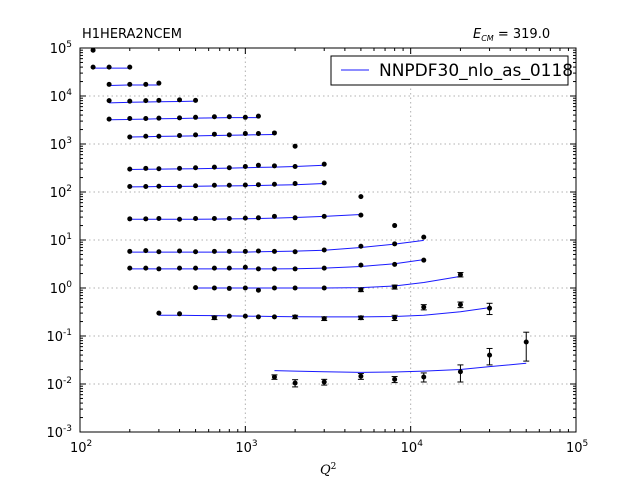  What do you see at coordinates (69, 141) in the screenshot?
I see `y-tick-exp: 3` at bounding box center [69, 141].